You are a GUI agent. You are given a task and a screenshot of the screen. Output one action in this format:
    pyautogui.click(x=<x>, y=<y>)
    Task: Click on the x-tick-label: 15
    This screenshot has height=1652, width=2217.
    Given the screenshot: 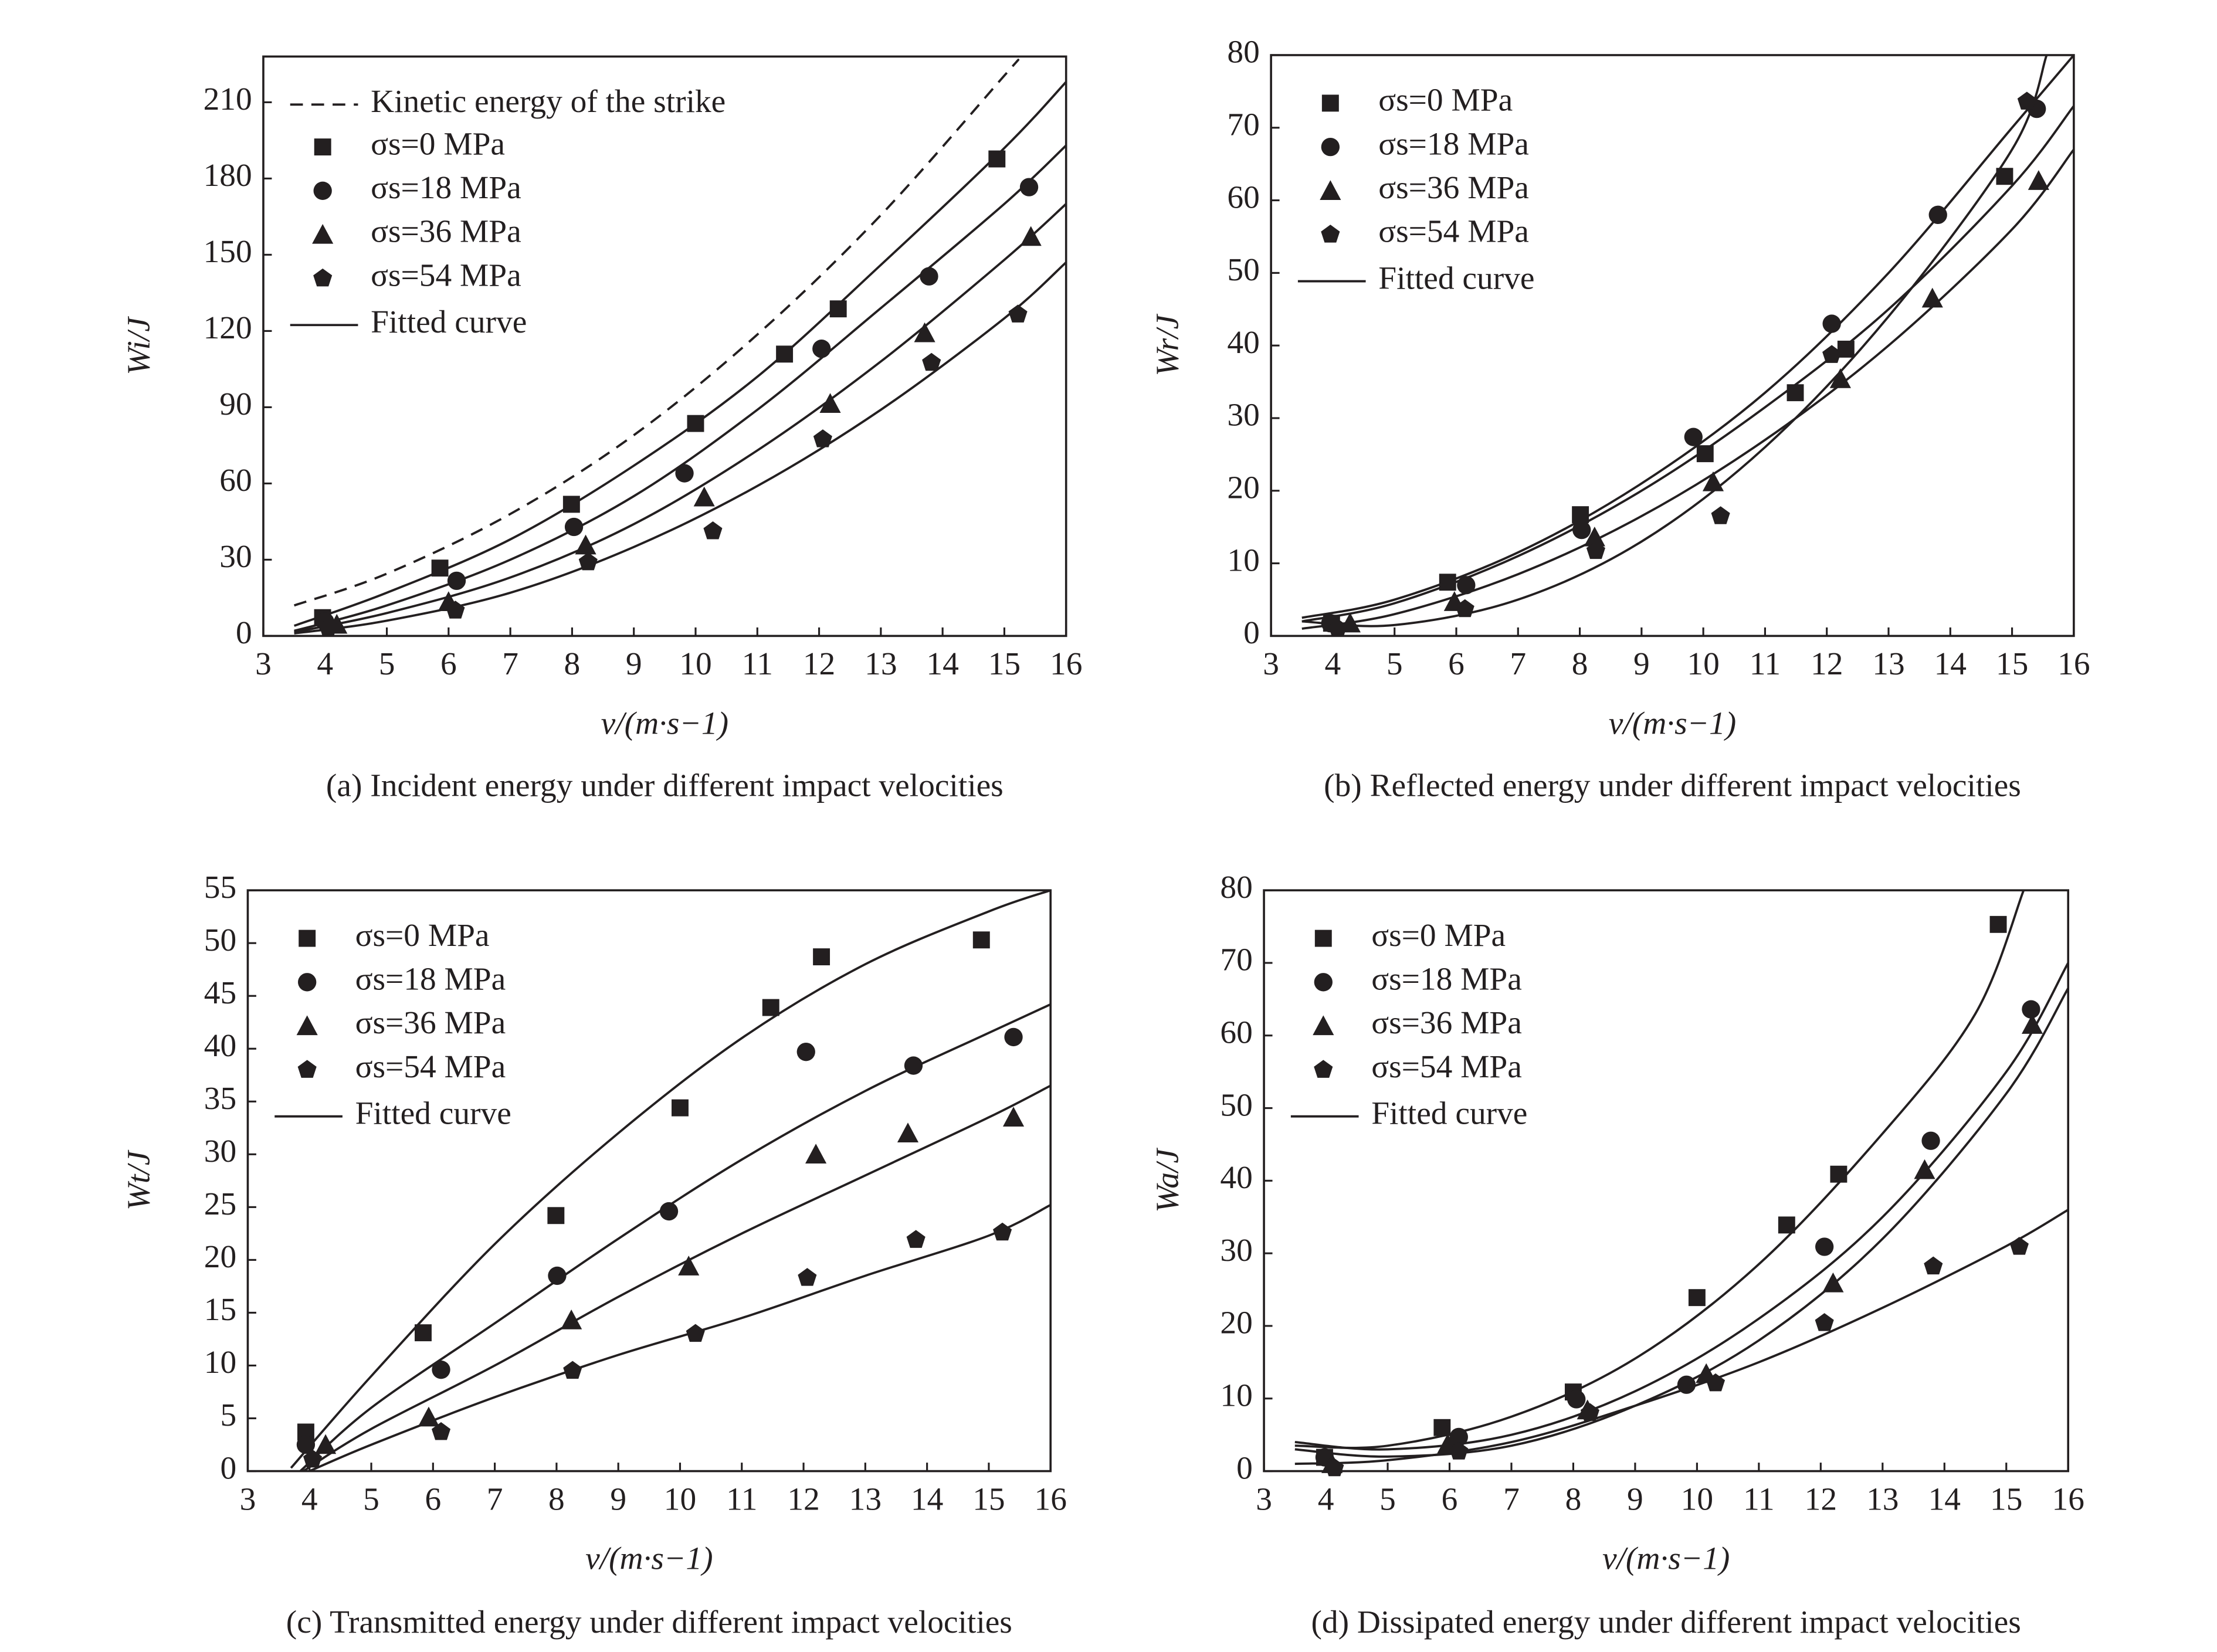 What is the action you would take?
    pyautogui.click(x=1004, y=663)
    